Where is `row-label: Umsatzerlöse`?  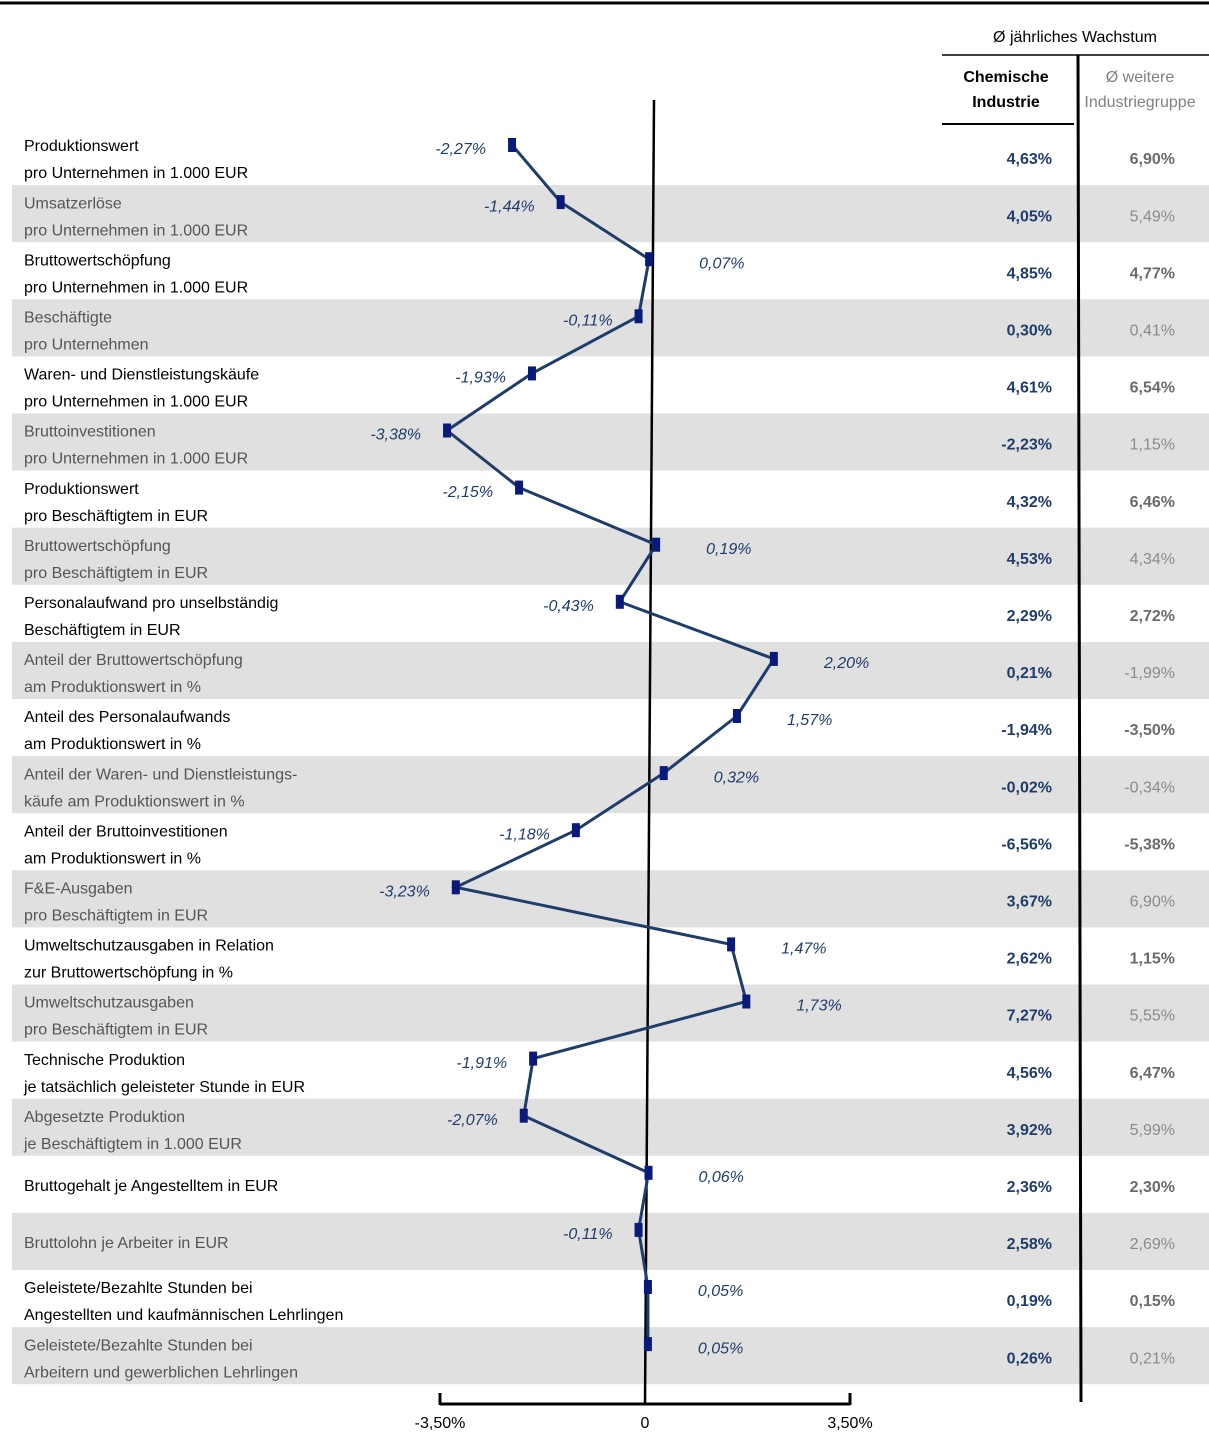 row-label: Umsatzerlöse is located at coordinates (73, 203).